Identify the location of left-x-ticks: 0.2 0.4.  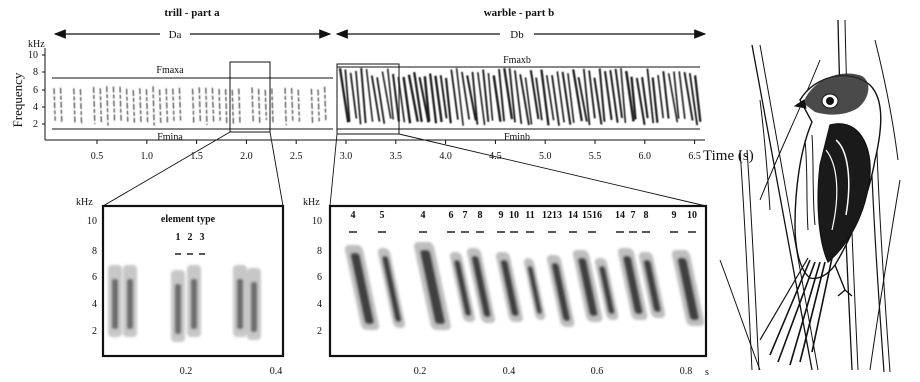
(231, 371).